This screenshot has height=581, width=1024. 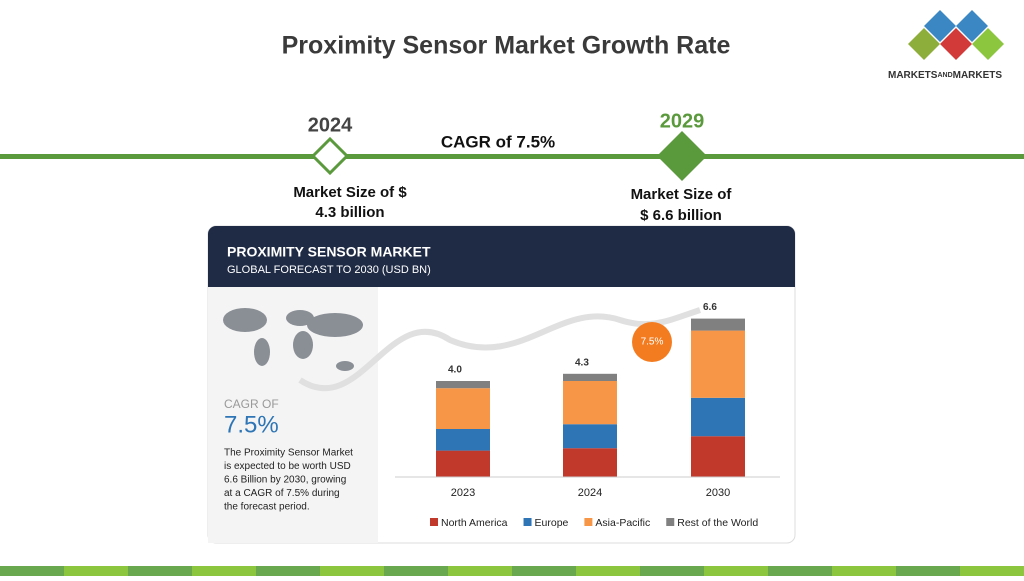 I want to click on start-size: Market Size of $, so click(x=350, y=192).